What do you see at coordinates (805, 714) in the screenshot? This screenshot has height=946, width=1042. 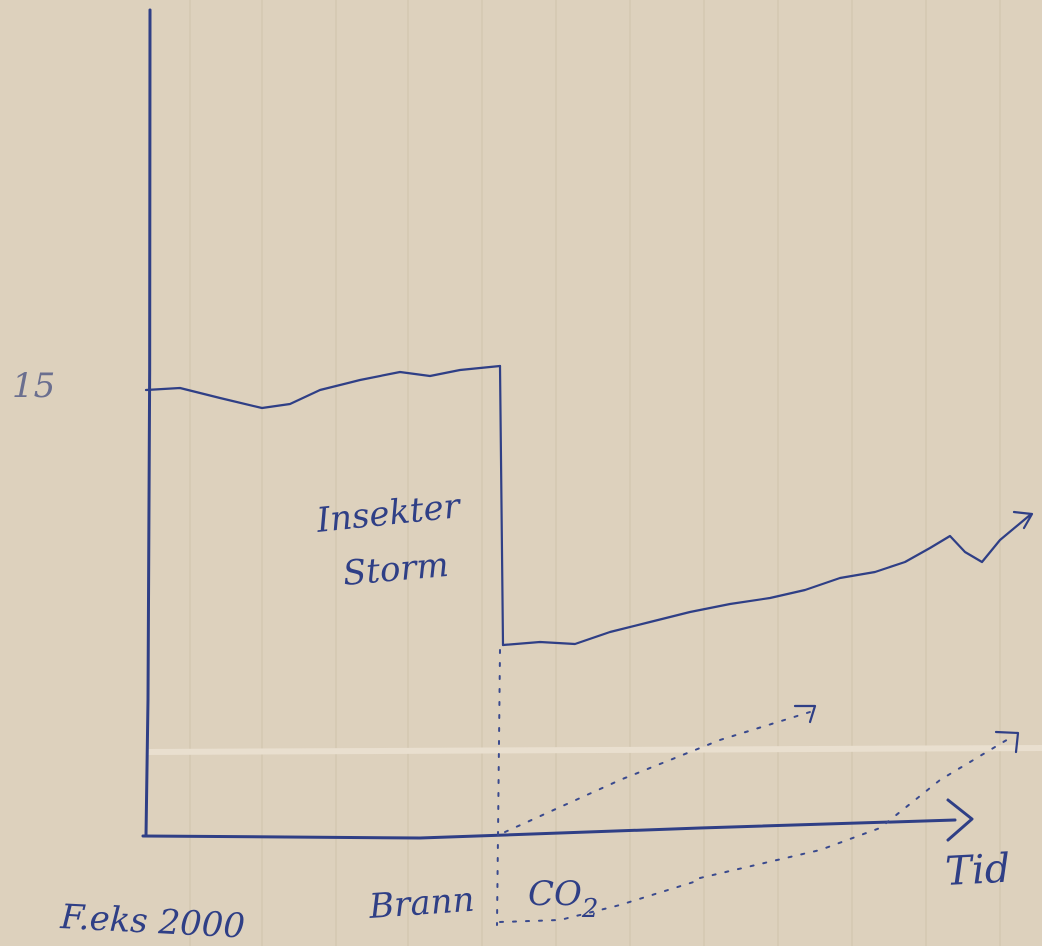 I see `scenario-arrow-upper-head` at bounding box center [805, 714].